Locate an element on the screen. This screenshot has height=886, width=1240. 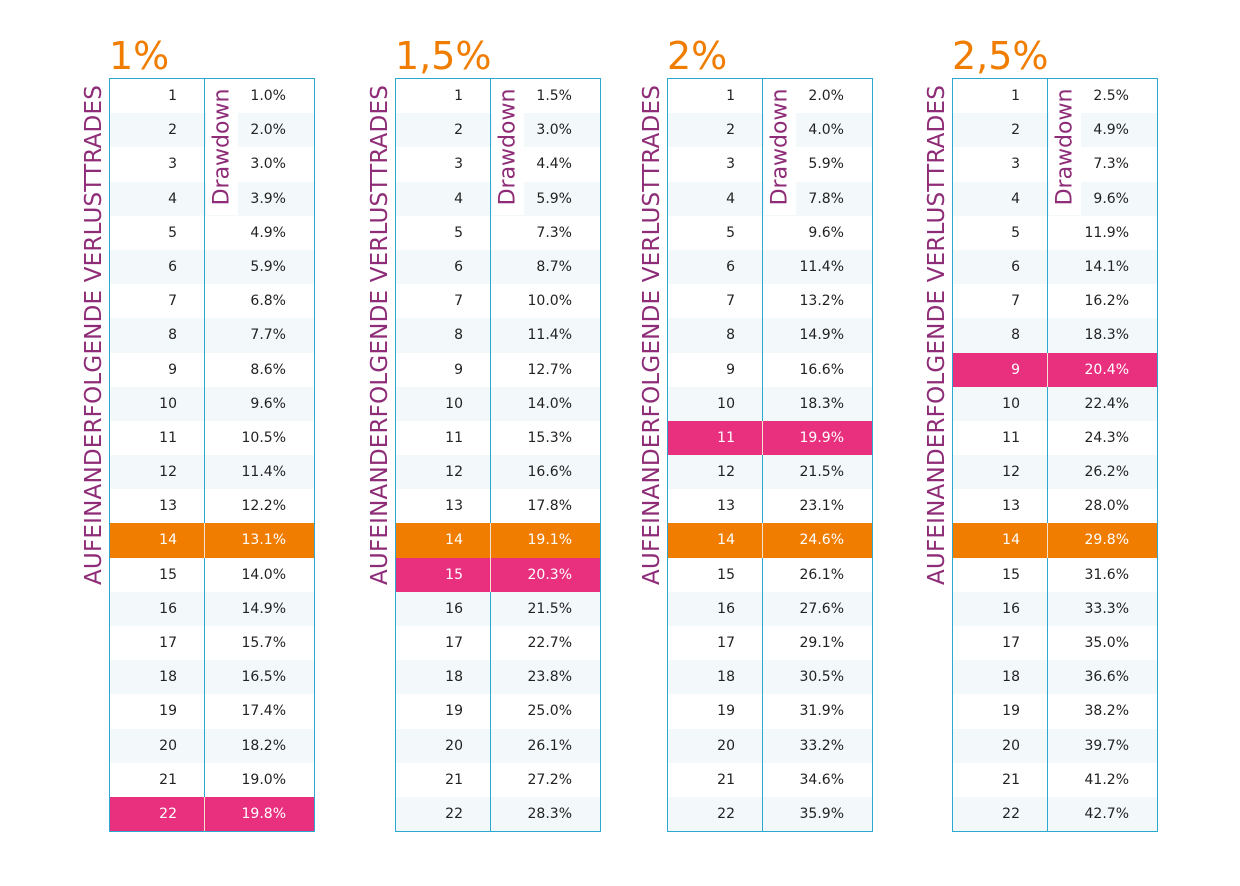
drawdown-cell: 42.7% is located at coordinates (1106, 813).